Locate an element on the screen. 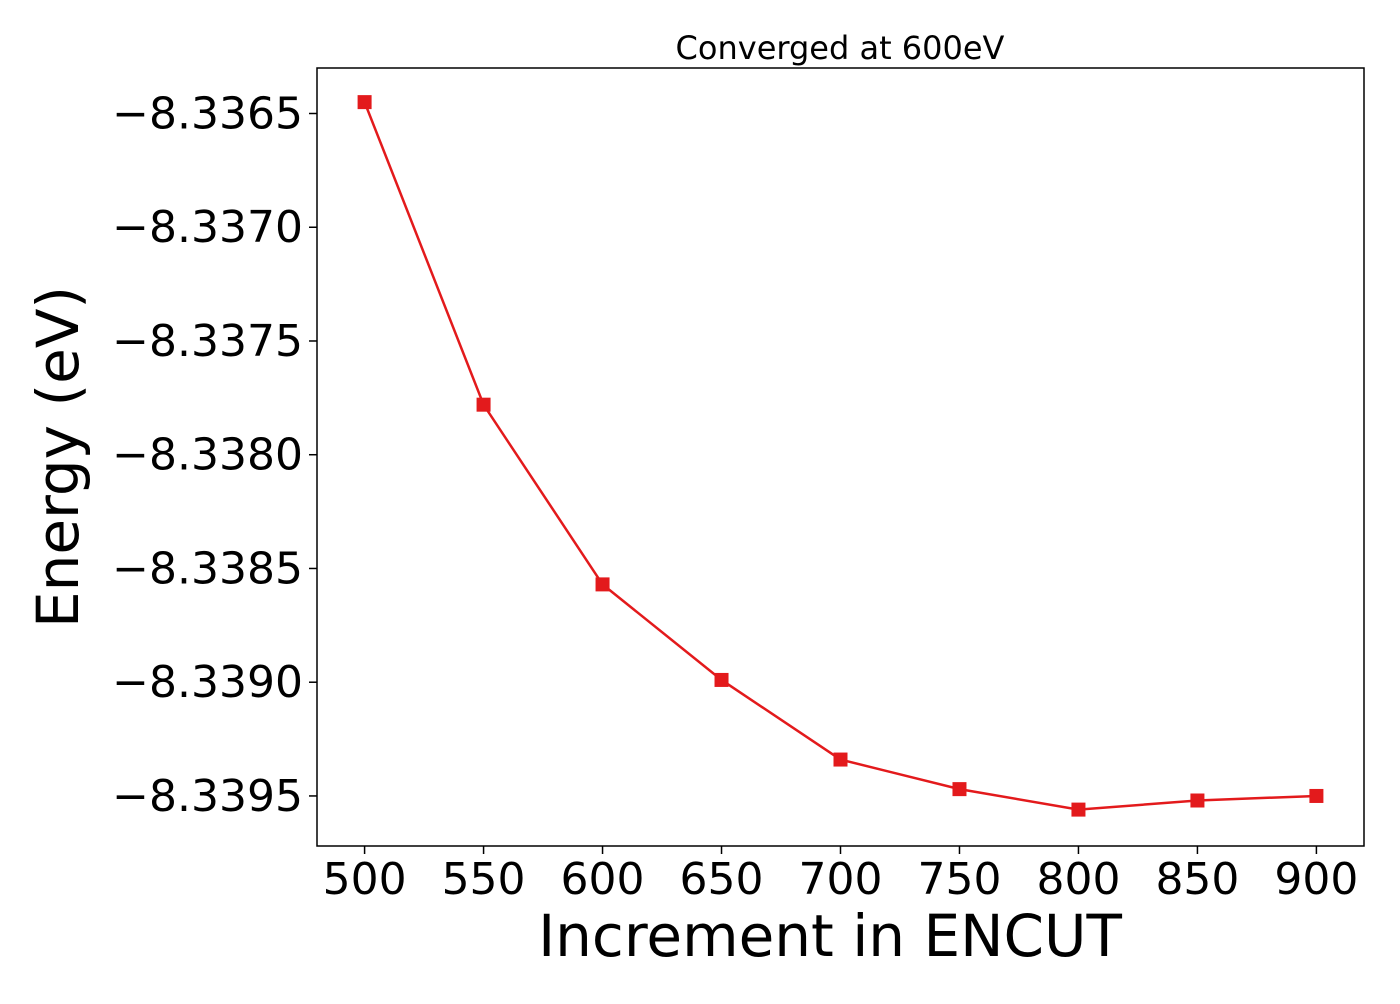  x-tick-label: 550 is located at coordinates (484, 879).